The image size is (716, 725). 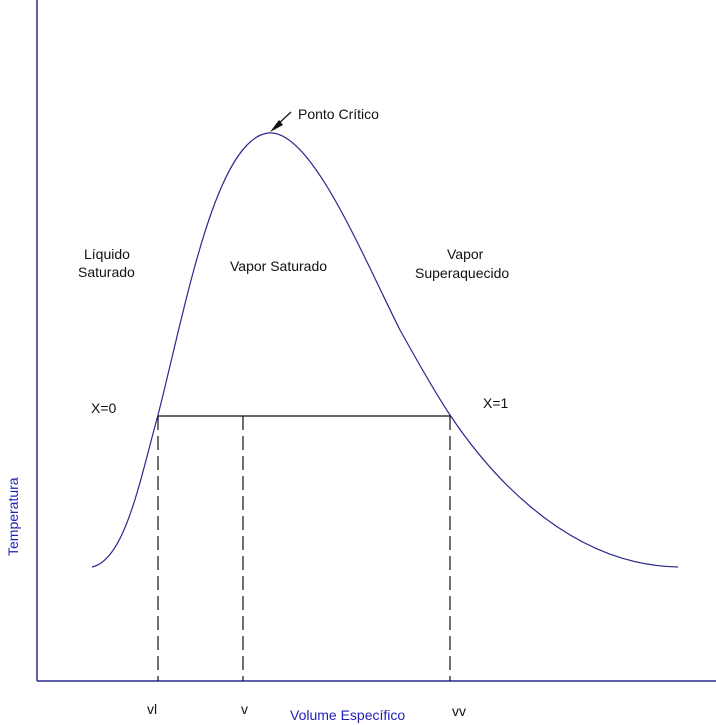 I want to click on liquid-region-label-1: Líquido, so click(x=107, y=254).